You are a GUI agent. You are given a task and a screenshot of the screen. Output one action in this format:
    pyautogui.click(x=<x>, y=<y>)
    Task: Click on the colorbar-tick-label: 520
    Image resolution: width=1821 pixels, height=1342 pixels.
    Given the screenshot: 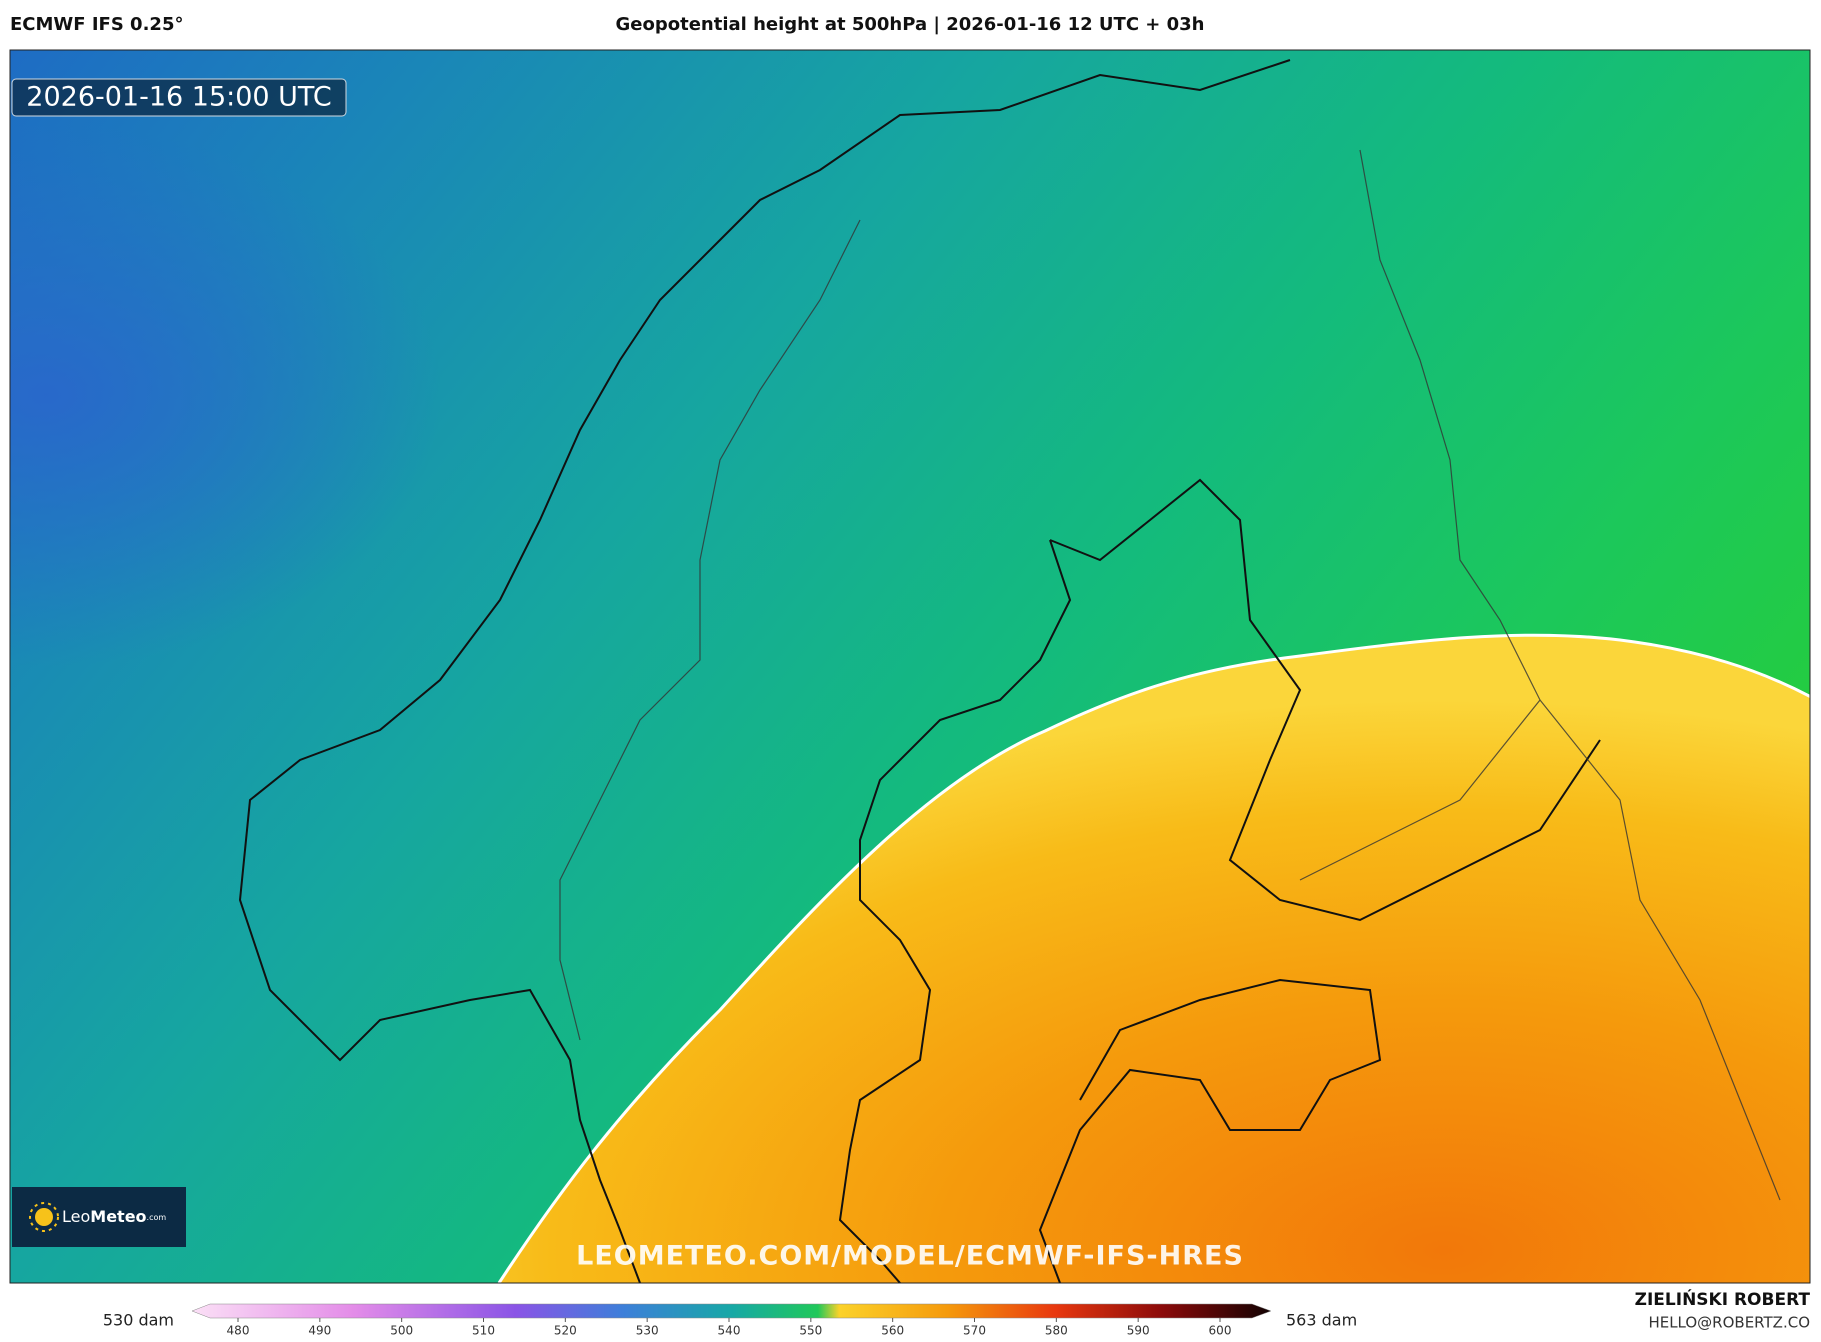 What is the action you would take?
    pyautogui.click(x=565, y=1331)
    